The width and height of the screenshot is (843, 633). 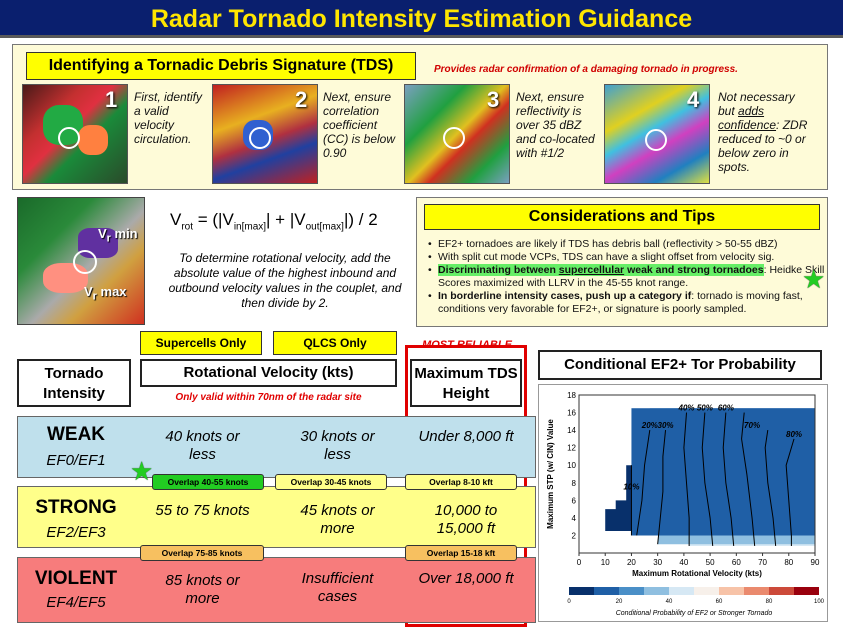 What do you see at coordinates (301, 99) in the screenshot?
I see `step-number: 2` at bounding box center [301, 99].